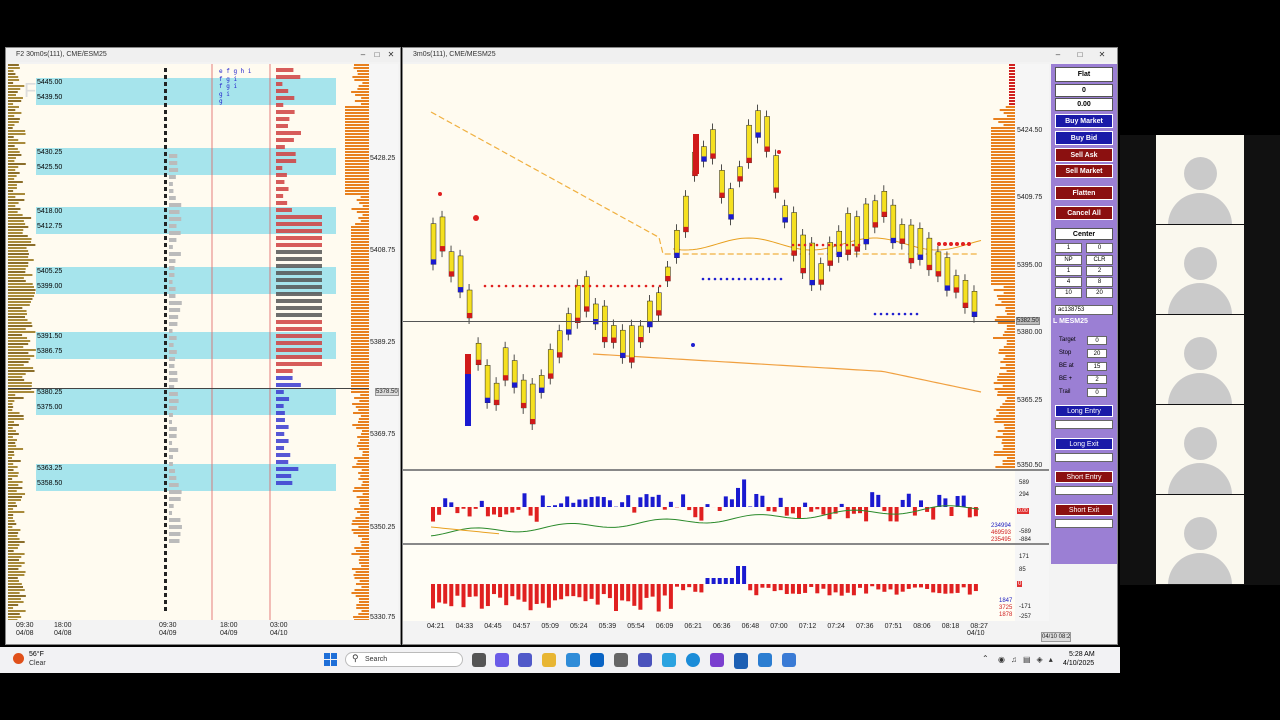  Describe the element at coordinates (1079, 663) in the screenshot. I see `clock-date: 4/10/2025` at that location.